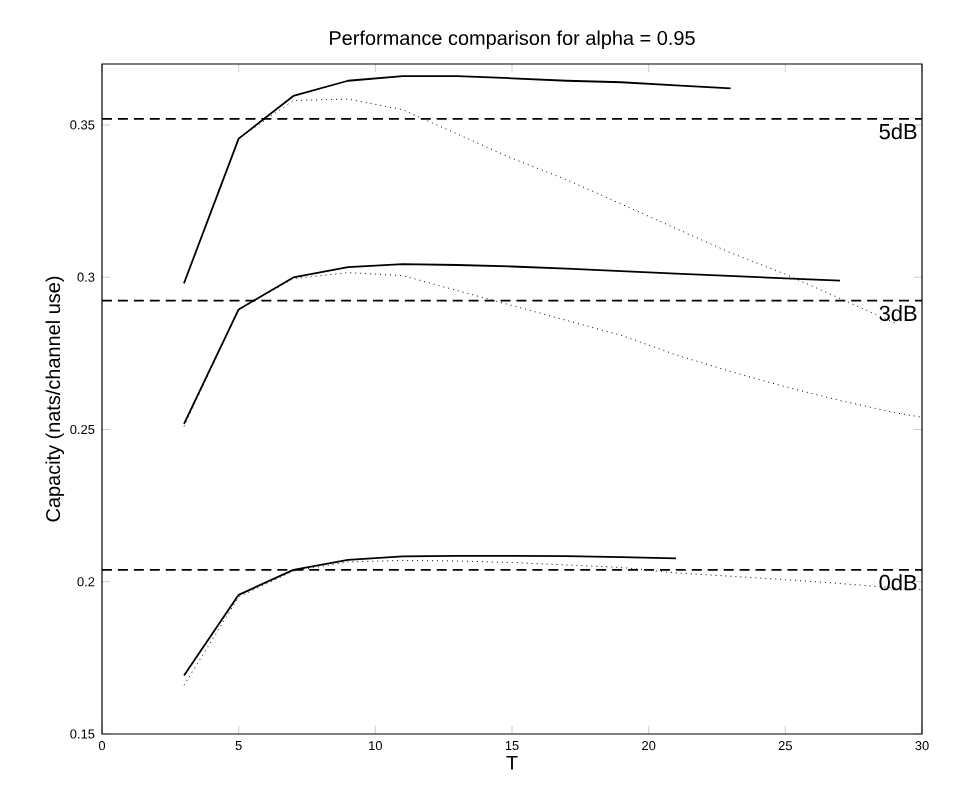 Image resolution: width=956 pixels, height=802 pixels. What do you see at coordinates (55, 399) in the screenshot?
I see `y-axis-title: Capacity (nats/channel use)` at bounding box center [55, 399].